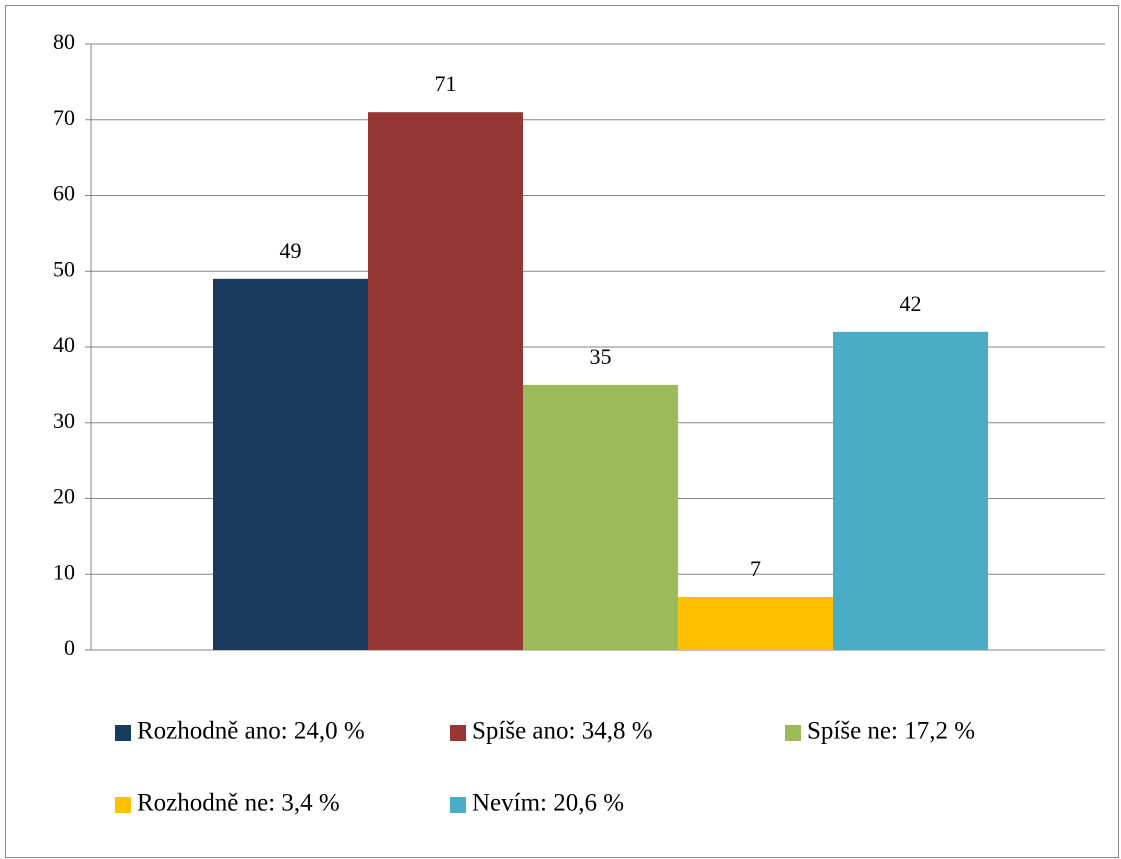 This screenshot has width=1121, height=859. What do you see at coordinates (64, 193) in the screenshot?
I see `y-tick-label: 60` at bounding box center [64, 193].